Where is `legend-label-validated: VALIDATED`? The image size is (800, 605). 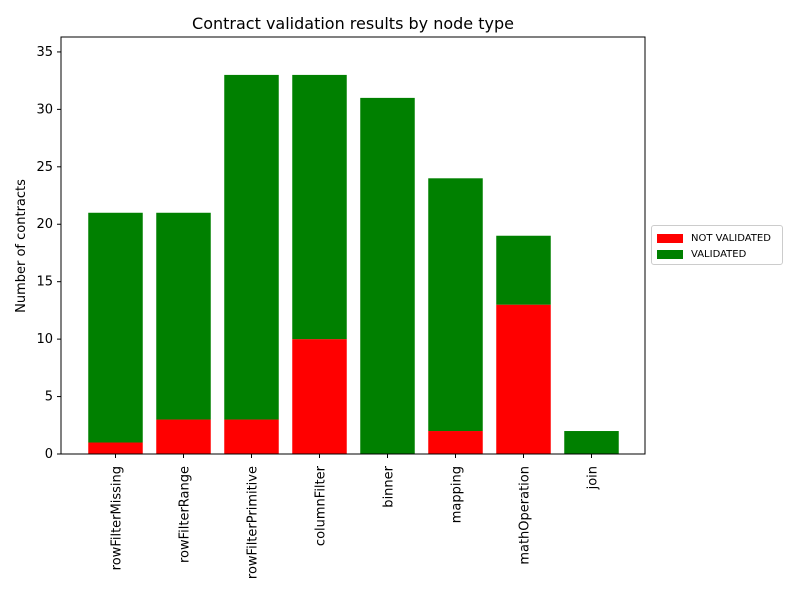 legend-label-validated: VALIDATED is located at coordinates (719, 254).